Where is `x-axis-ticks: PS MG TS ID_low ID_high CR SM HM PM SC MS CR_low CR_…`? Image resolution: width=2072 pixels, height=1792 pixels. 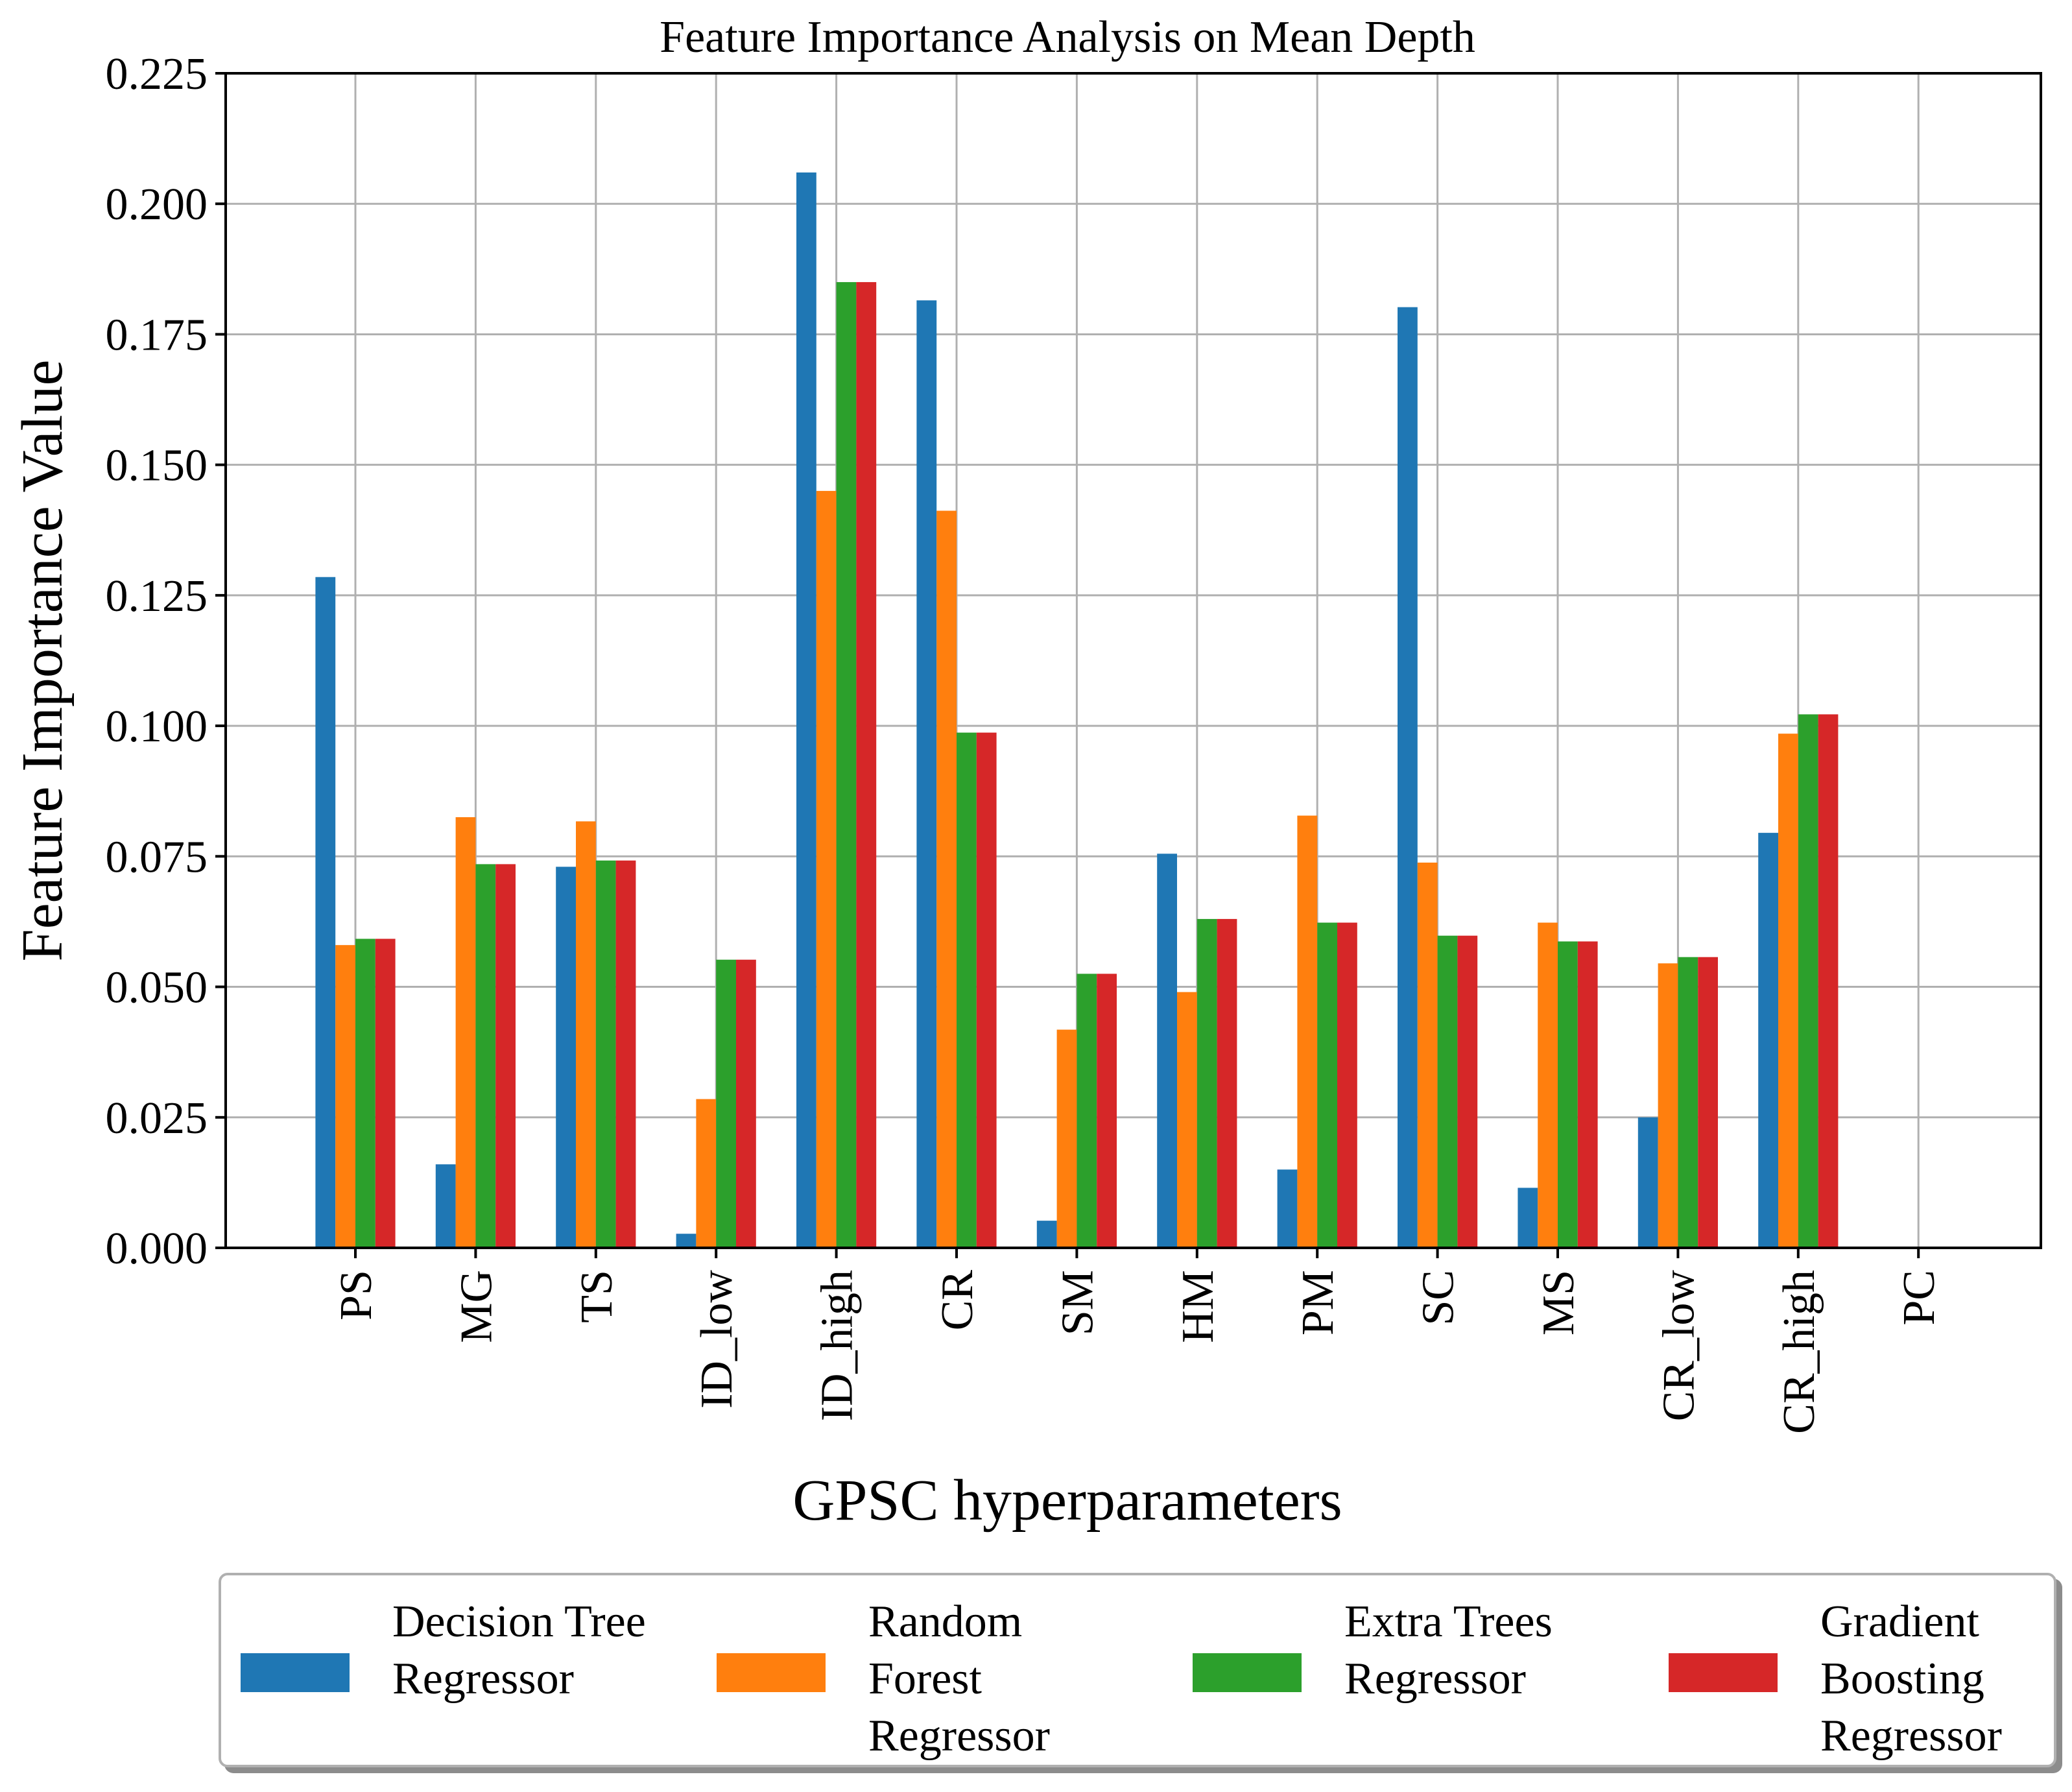
x-axis-ticks: PS MG TS ID_low ID_high CR SM HM PM SC MS CR_low CR_… is located at coordinates (1137, 1341).